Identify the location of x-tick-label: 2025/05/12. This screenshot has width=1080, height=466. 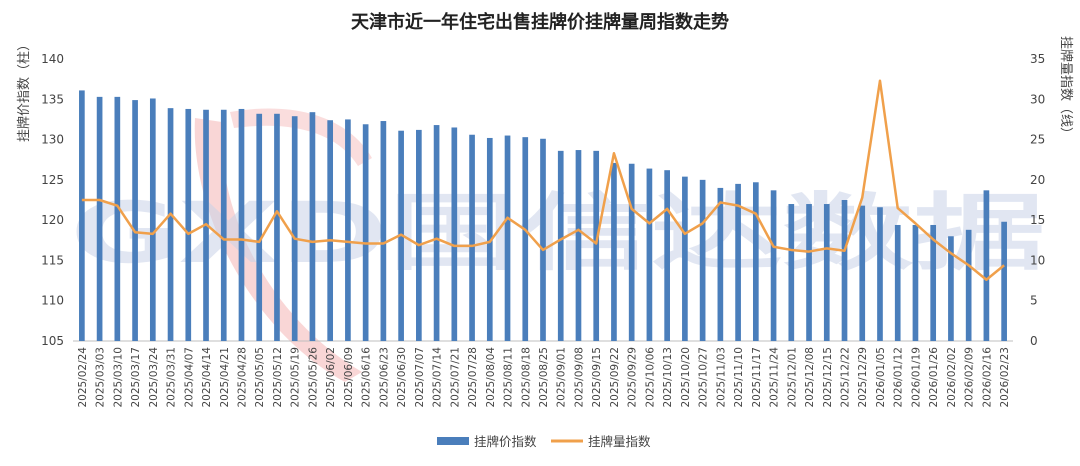
(278, 377).